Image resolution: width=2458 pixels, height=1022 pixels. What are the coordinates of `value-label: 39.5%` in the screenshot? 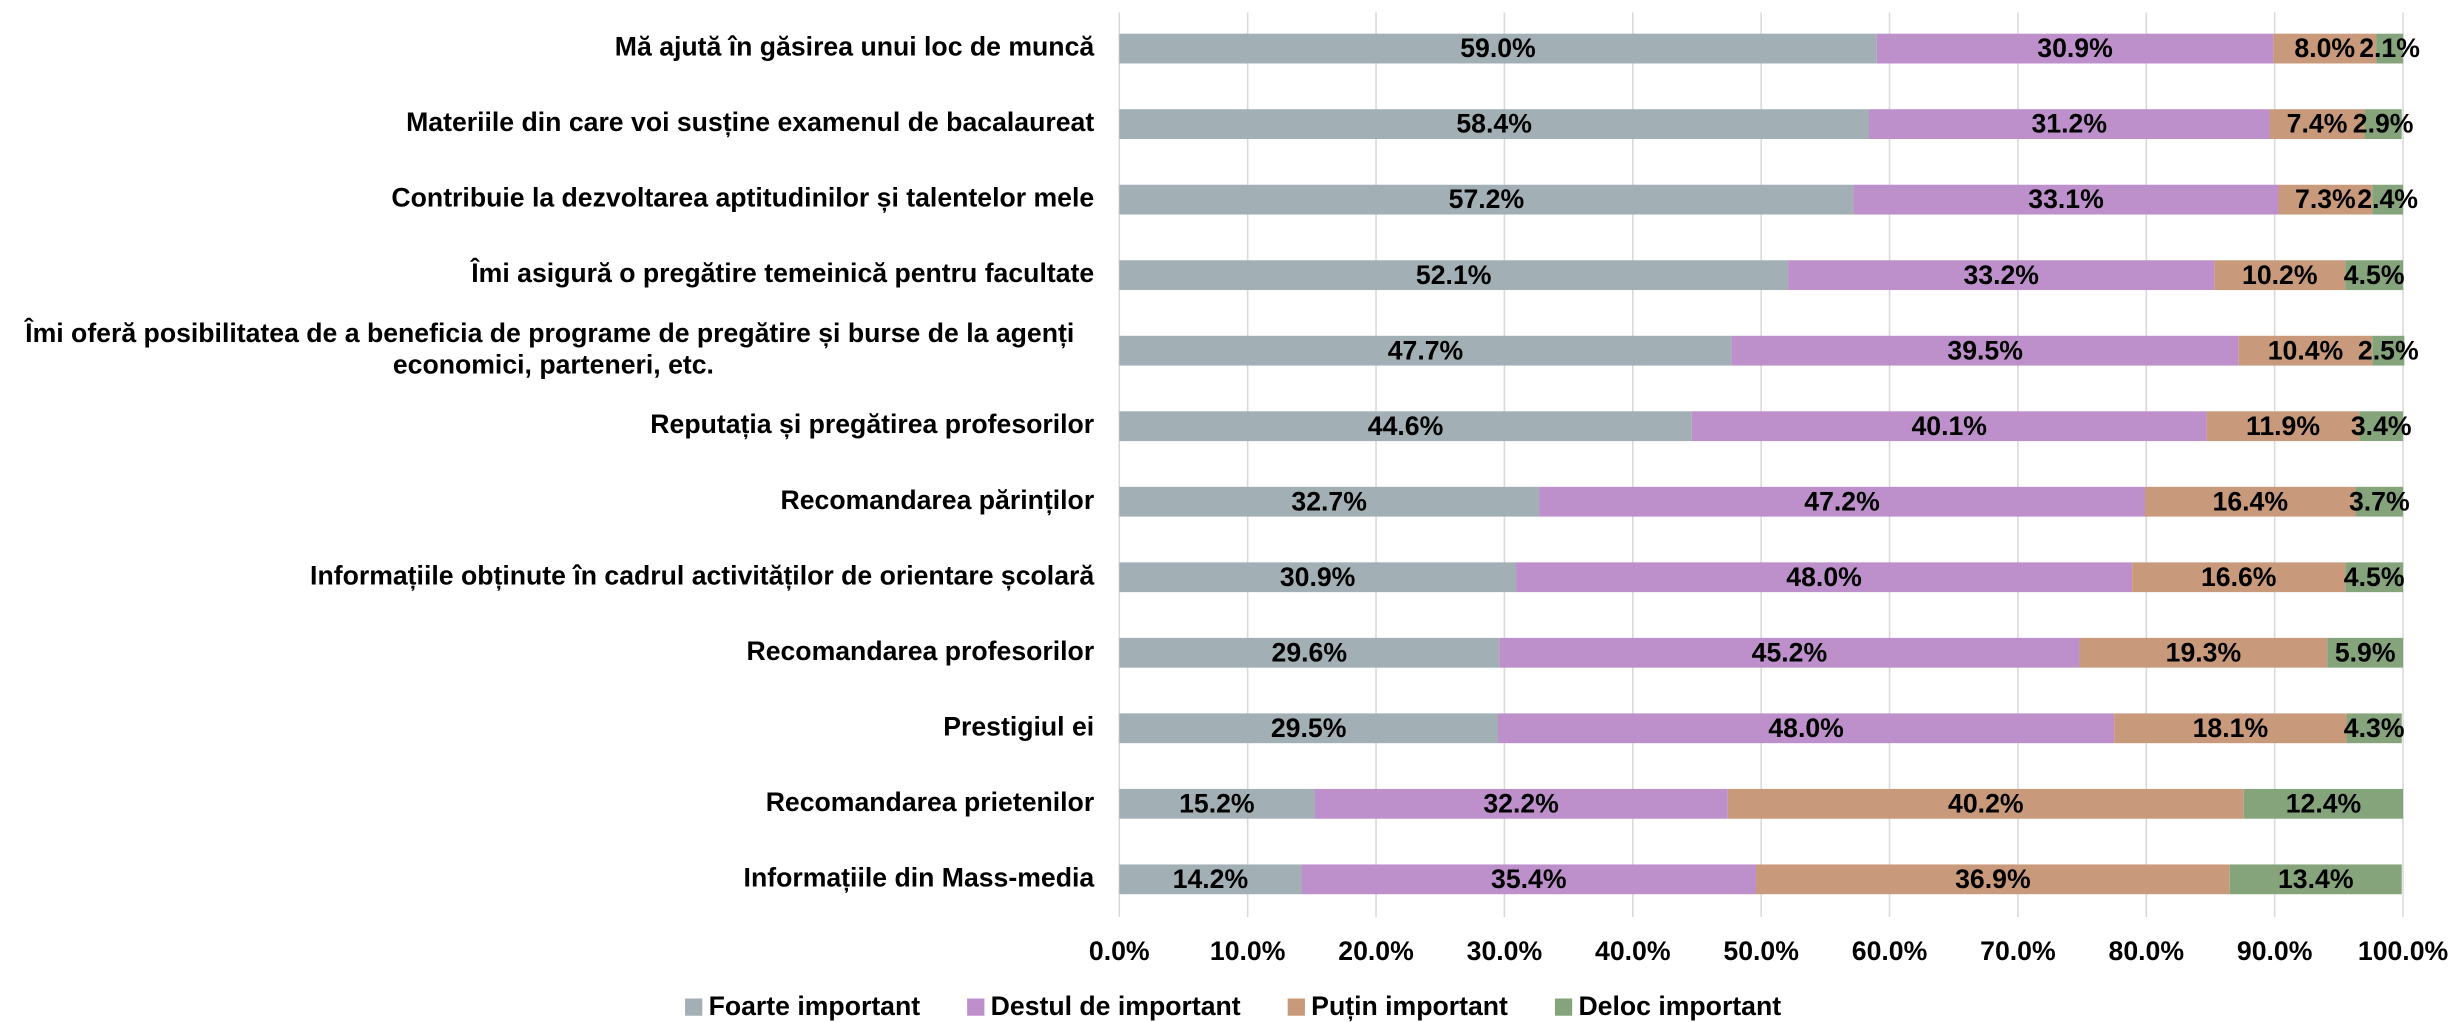 It's located at (1985, 350).